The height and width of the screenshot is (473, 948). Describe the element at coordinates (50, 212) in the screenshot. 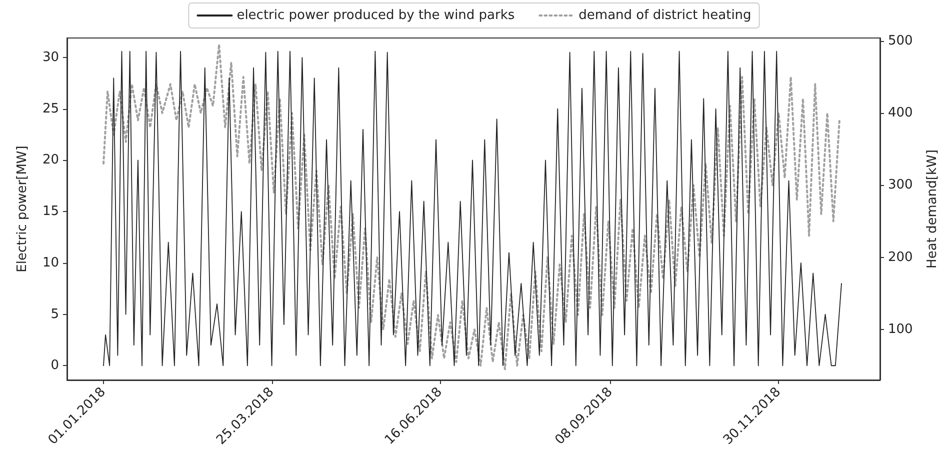

I see `y-tick-label: 15` at that location.